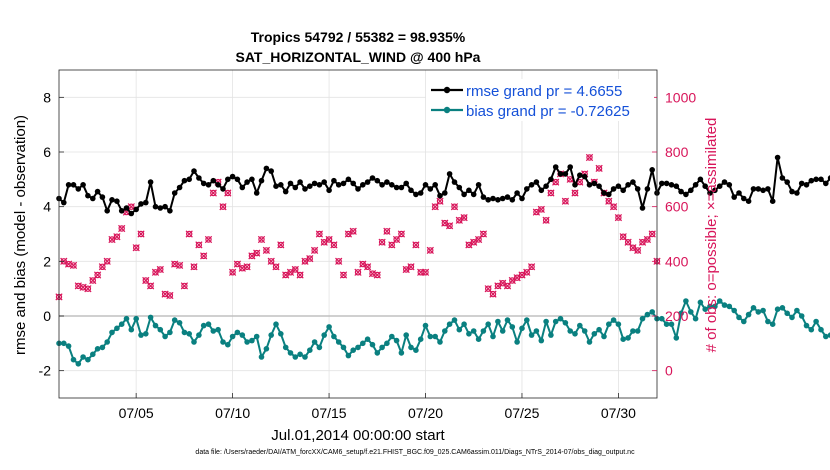 The height and width of the screenshot is (470, 830). Describe the element at coordinates (20, 235) in the screenshot. I see `y-axis-label-left: rmse and bias (model - observation)` at that location.